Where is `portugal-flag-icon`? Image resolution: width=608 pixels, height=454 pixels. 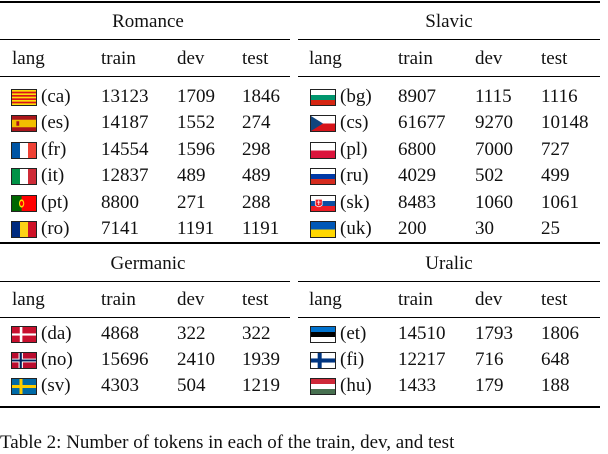 portugal-flag-icon is located at coordinates (24, 203).